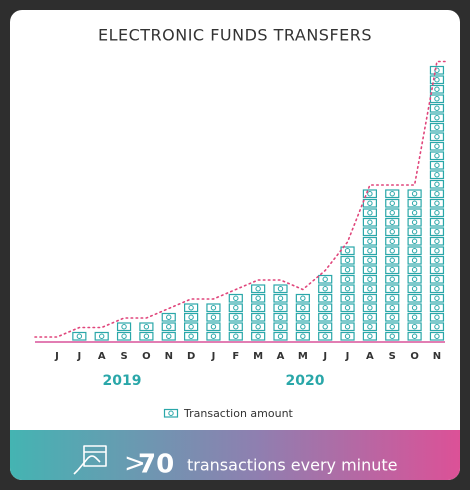  Describe the element at coordinates (235, 35) in the screenshot. I see `chart-title: ELECTRONIC FUNDS TRANSFERS` at that location.